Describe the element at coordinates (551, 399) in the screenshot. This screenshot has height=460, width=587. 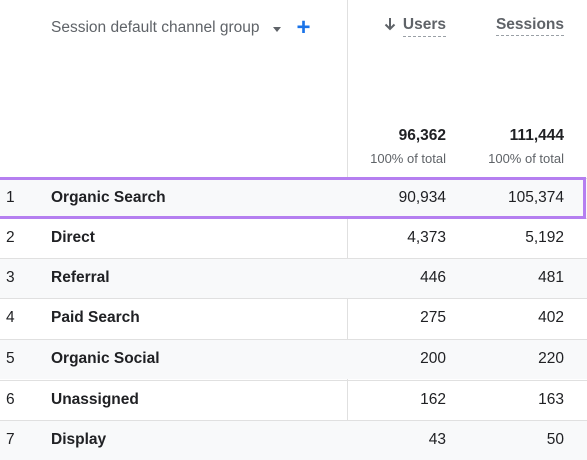
I see `row-sessions: 163` at that location.